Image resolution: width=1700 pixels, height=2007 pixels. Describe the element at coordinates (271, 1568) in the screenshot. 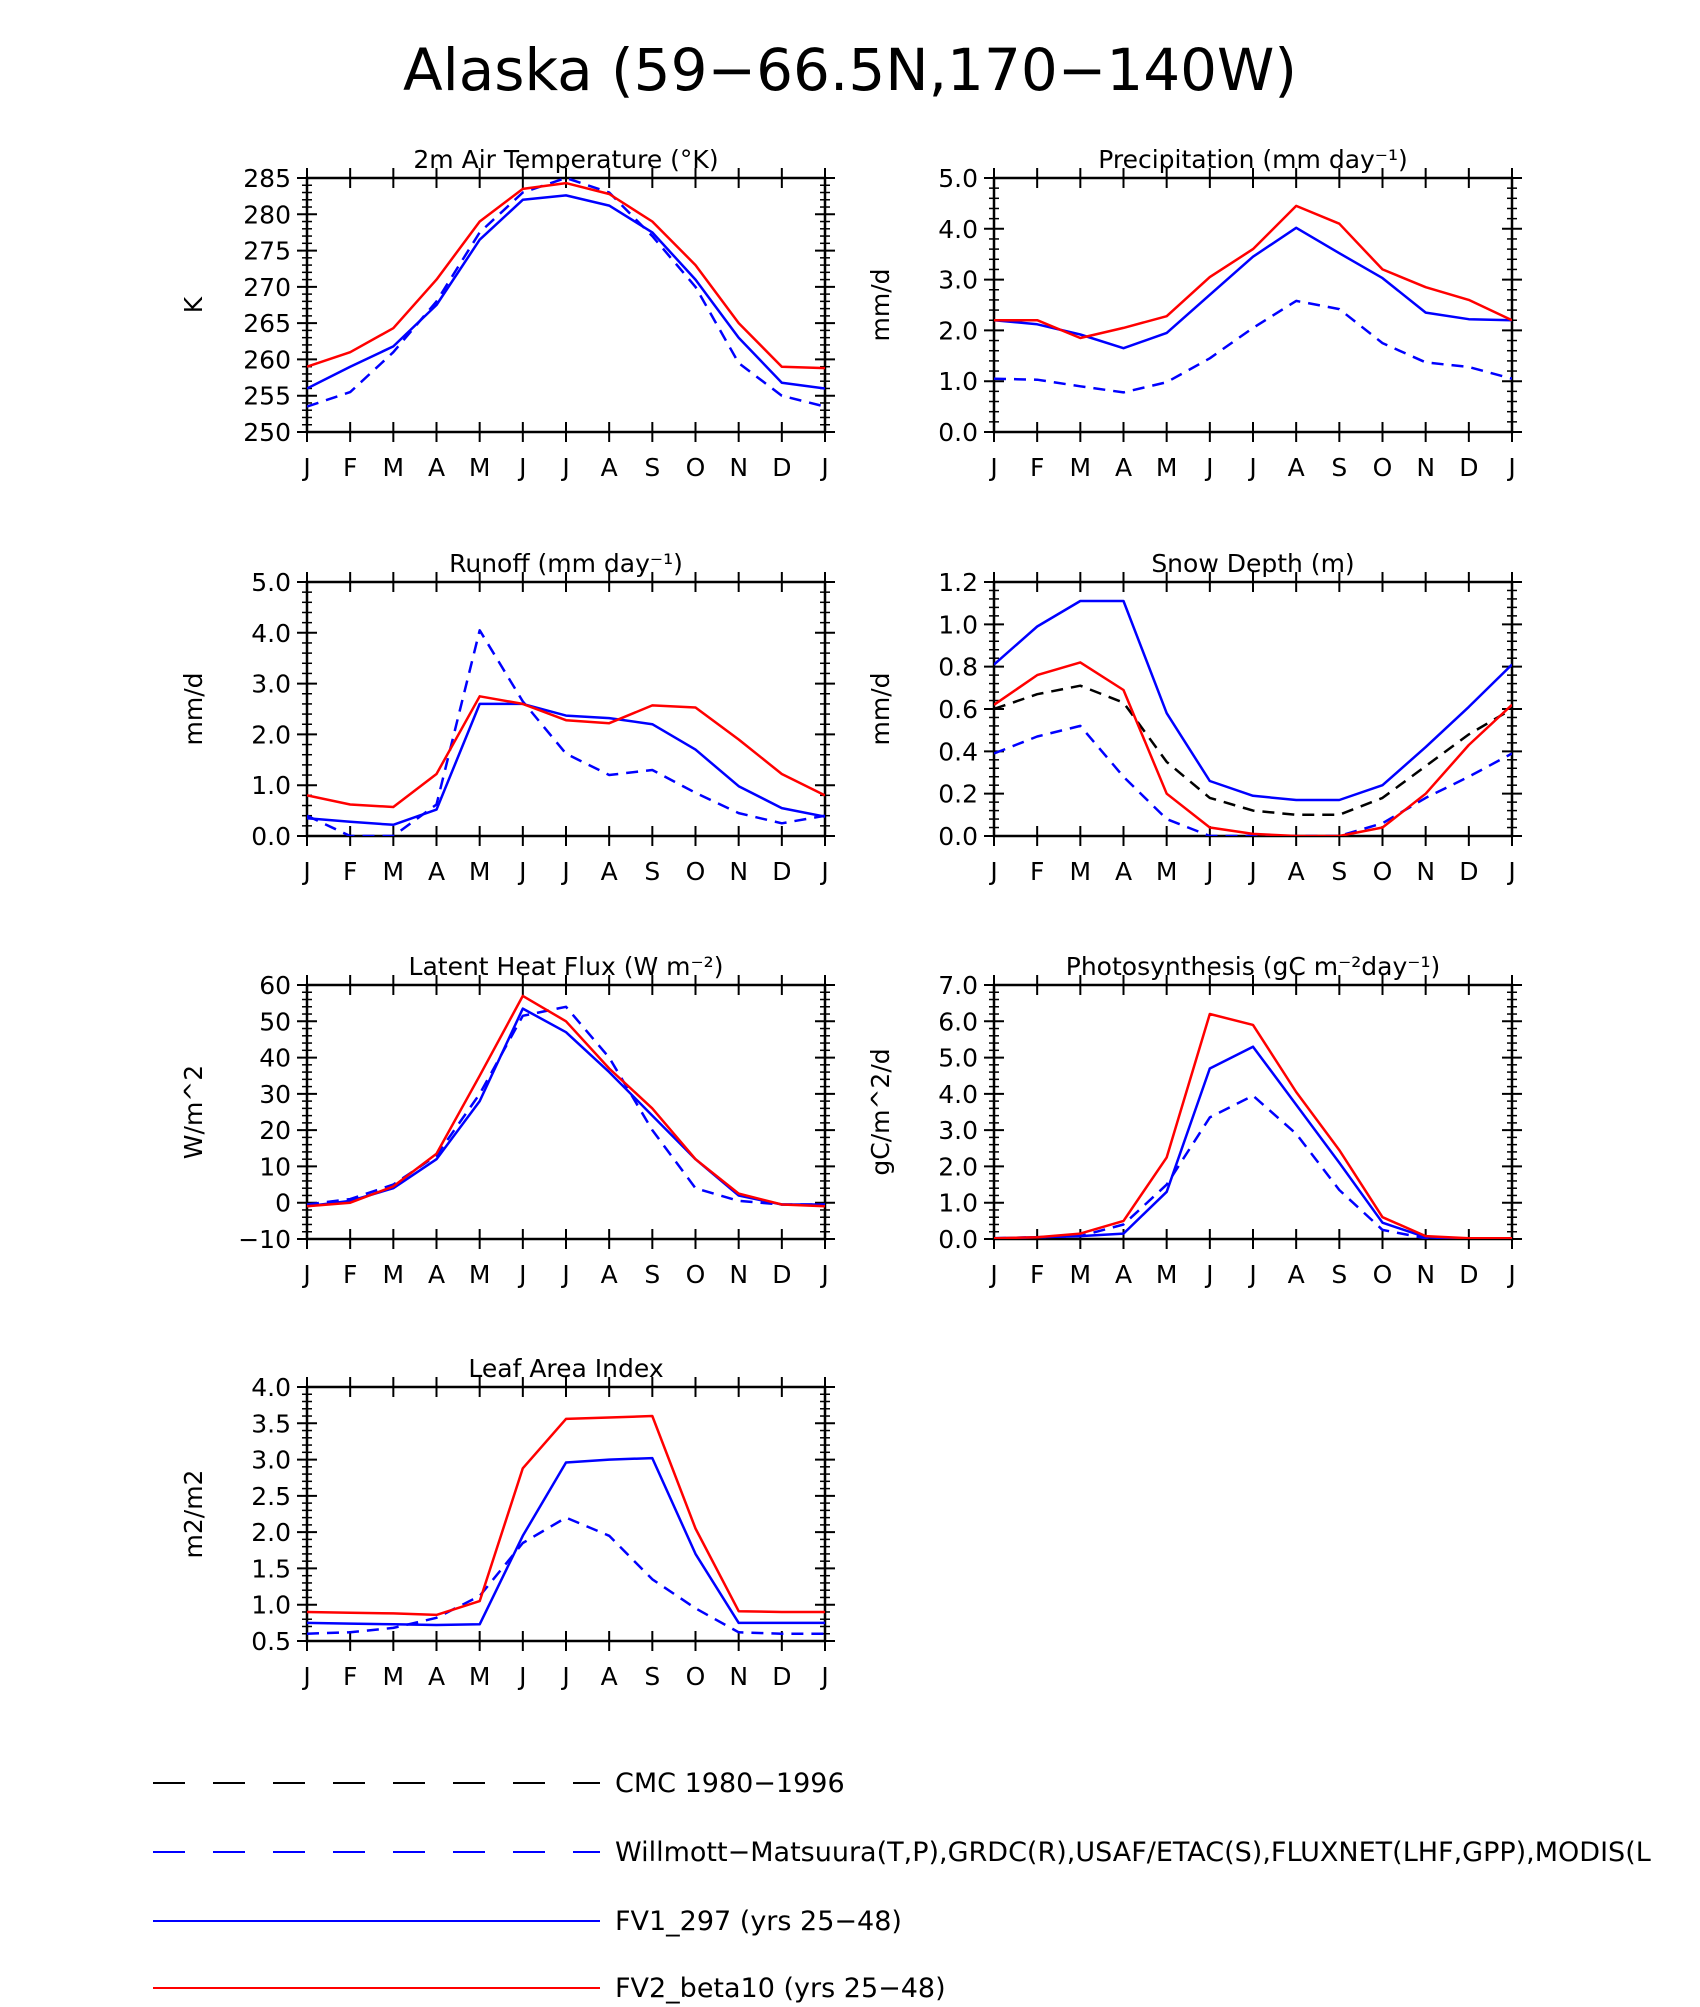

I see `y-tick-label: 1.5` at that location.